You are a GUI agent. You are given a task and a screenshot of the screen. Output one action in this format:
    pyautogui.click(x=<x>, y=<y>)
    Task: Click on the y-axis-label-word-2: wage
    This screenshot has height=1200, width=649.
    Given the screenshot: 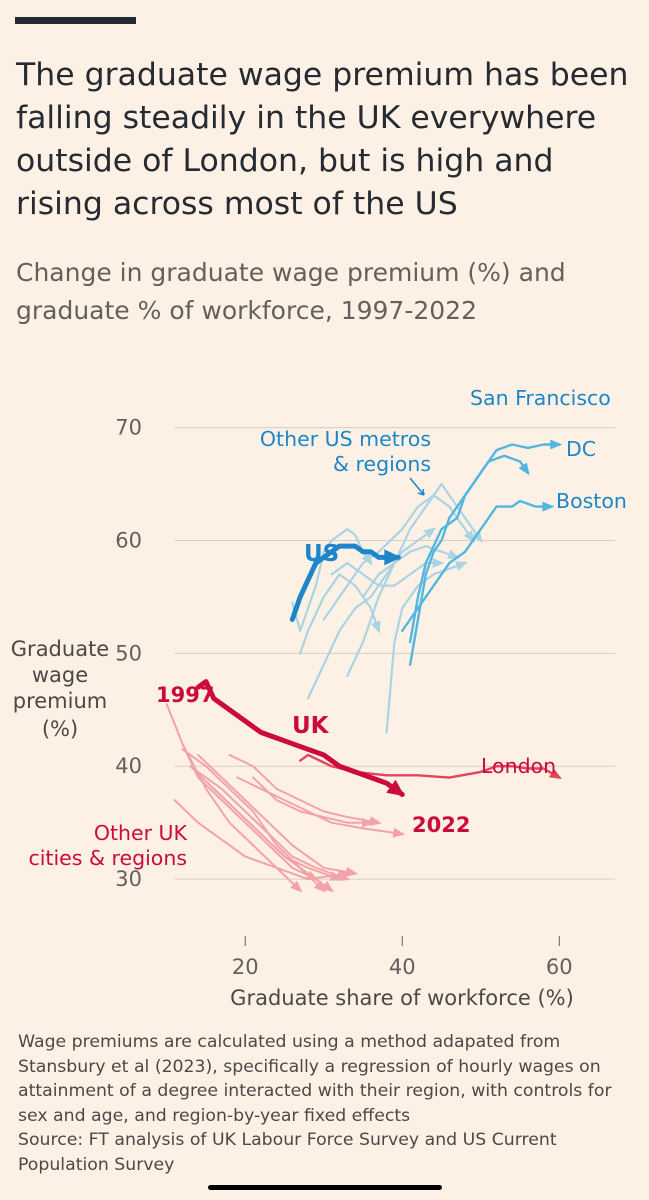 What is the action you would take?
    pyautogui.click(x=60, y=675)
    